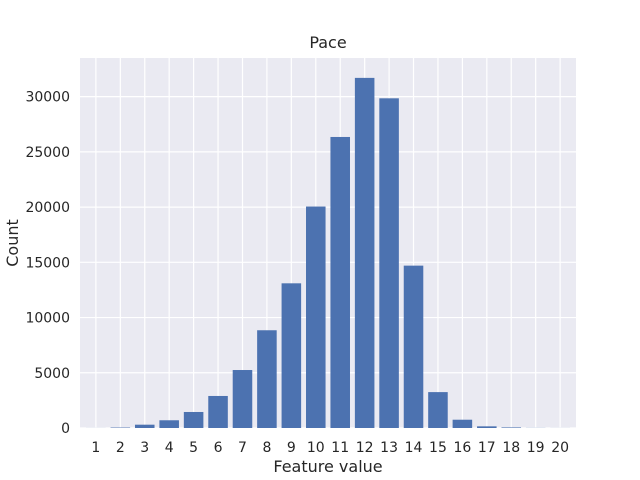 Image resolution: width=640 pixels, height=480 pixels. I want to click on x-tick-labels: 1 2 3 4 5 6 7 8 9 10 11 12 13 14 15 16 17 18 19 20, so click(330, 448).